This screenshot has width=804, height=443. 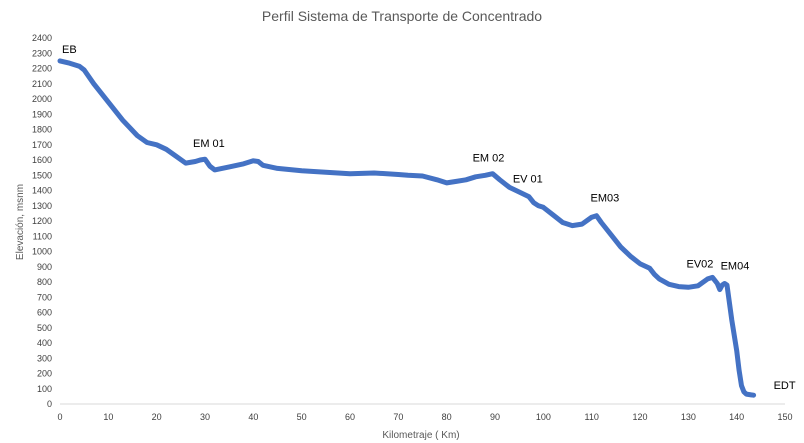 What do you see at coordinates (605, 199) in the screenshot?
I see `annotation-label: EM03` at bounding box center [605, 199].